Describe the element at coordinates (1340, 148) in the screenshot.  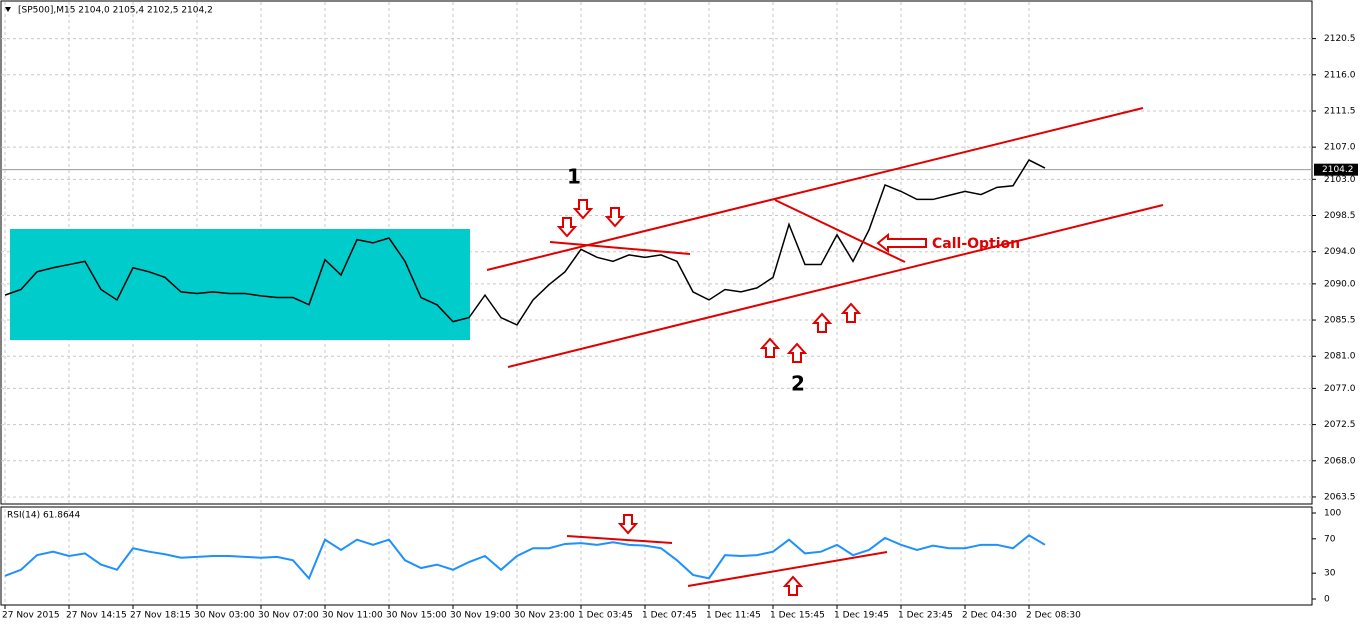
I see `y-tick-label: 2107.0` at that location.